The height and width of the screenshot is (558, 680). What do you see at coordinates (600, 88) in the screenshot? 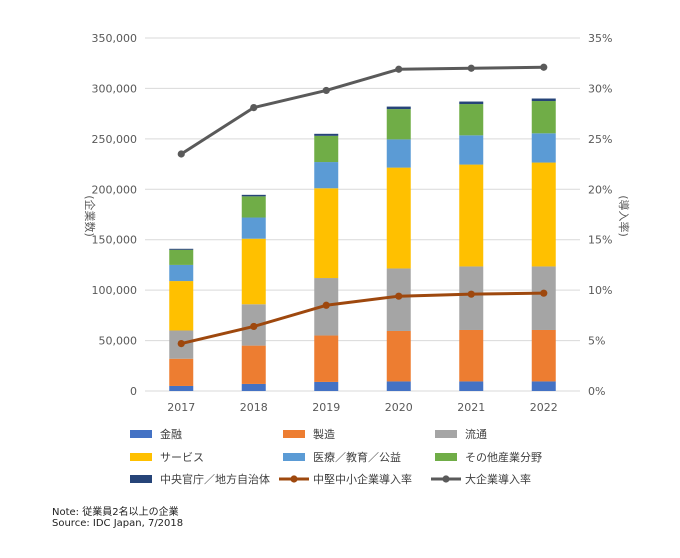
I see `y2-tick-label: 30%` at bounding box center [600, 88].